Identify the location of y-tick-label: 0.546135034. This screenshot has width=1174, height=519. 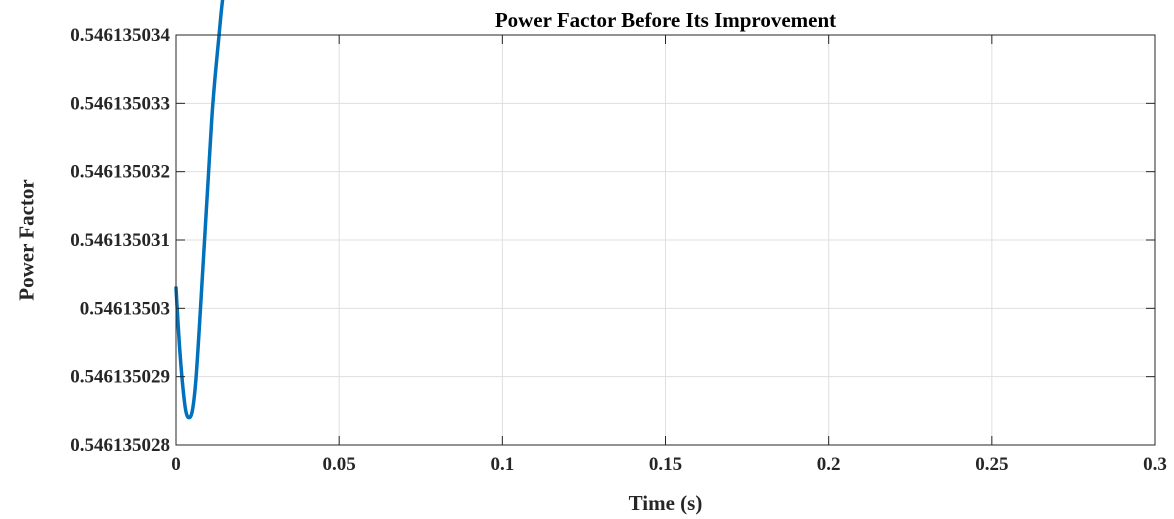
(120, 35).